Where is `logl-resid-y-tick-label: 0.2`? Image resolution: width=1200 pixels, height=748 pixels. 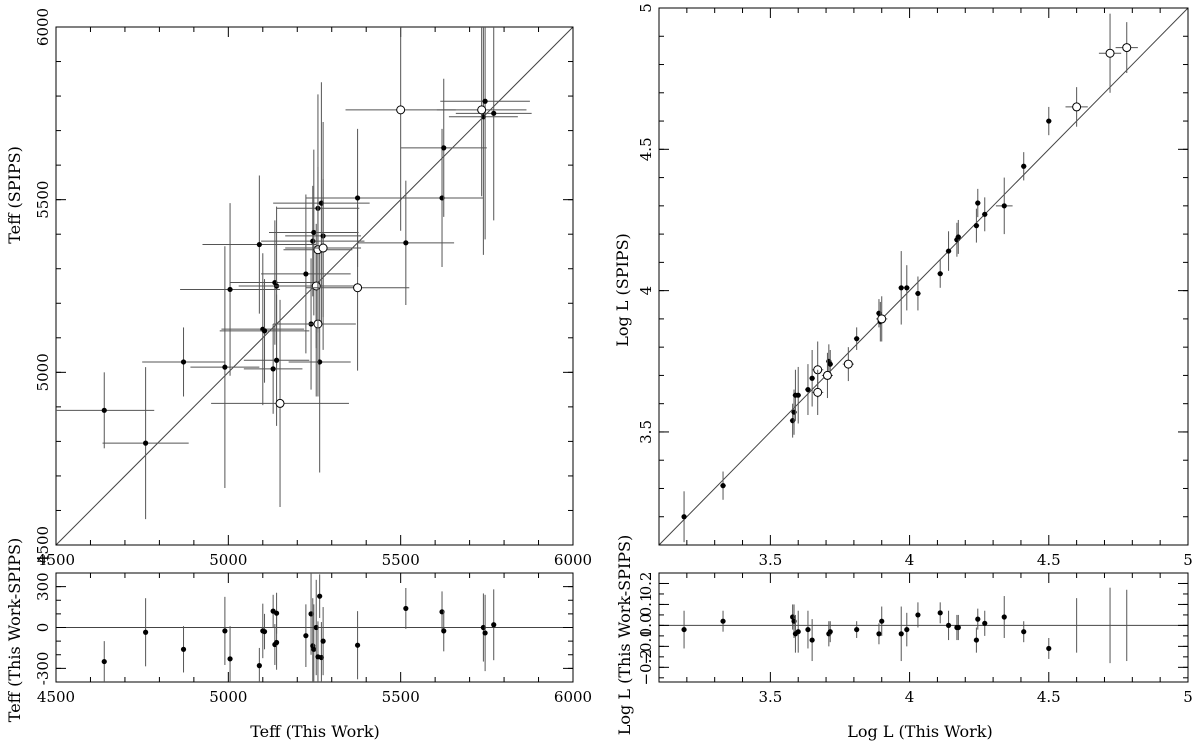
logl-resid-y-tick-label: 0.2 is located at coordinates (646, 584).